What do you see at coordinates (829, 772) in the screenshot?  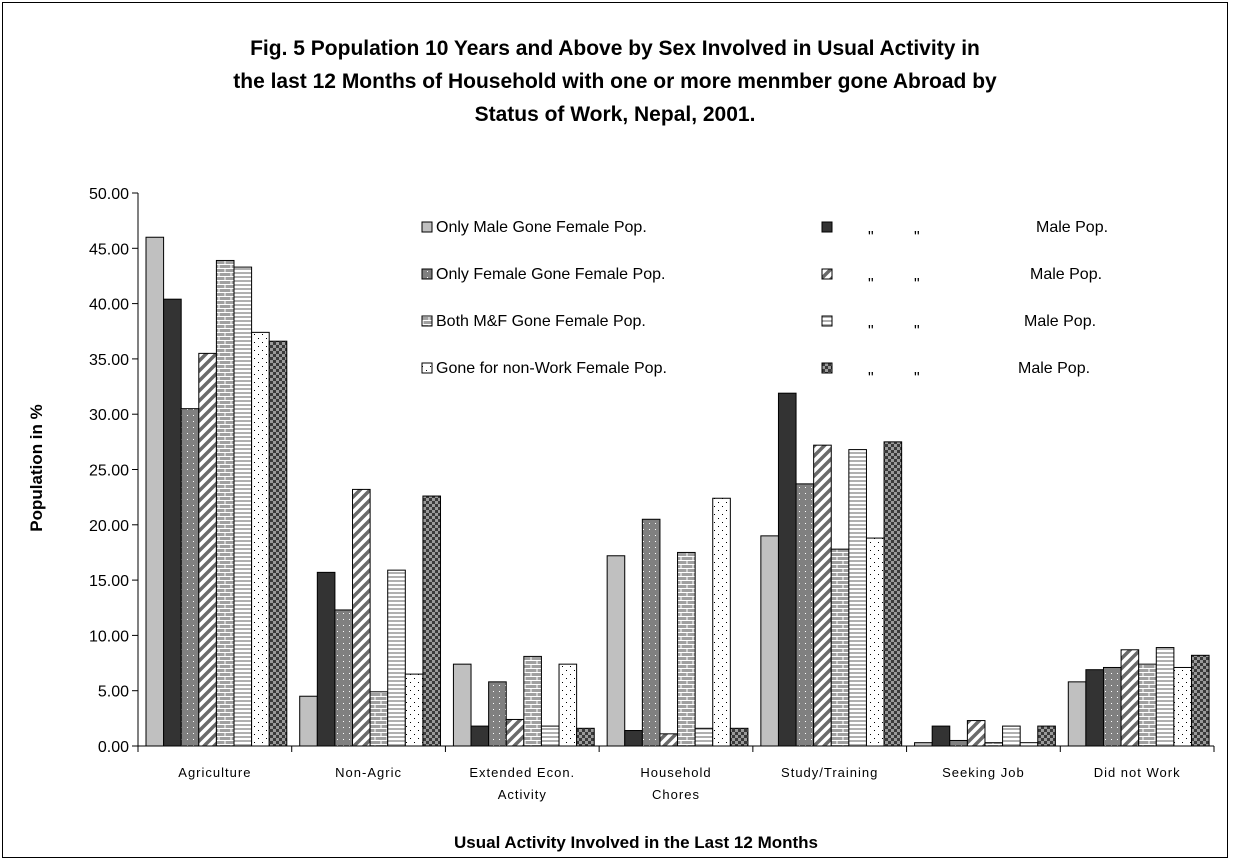 I see `x-tick-label: Study/Training` at bounding box center [829, 772].